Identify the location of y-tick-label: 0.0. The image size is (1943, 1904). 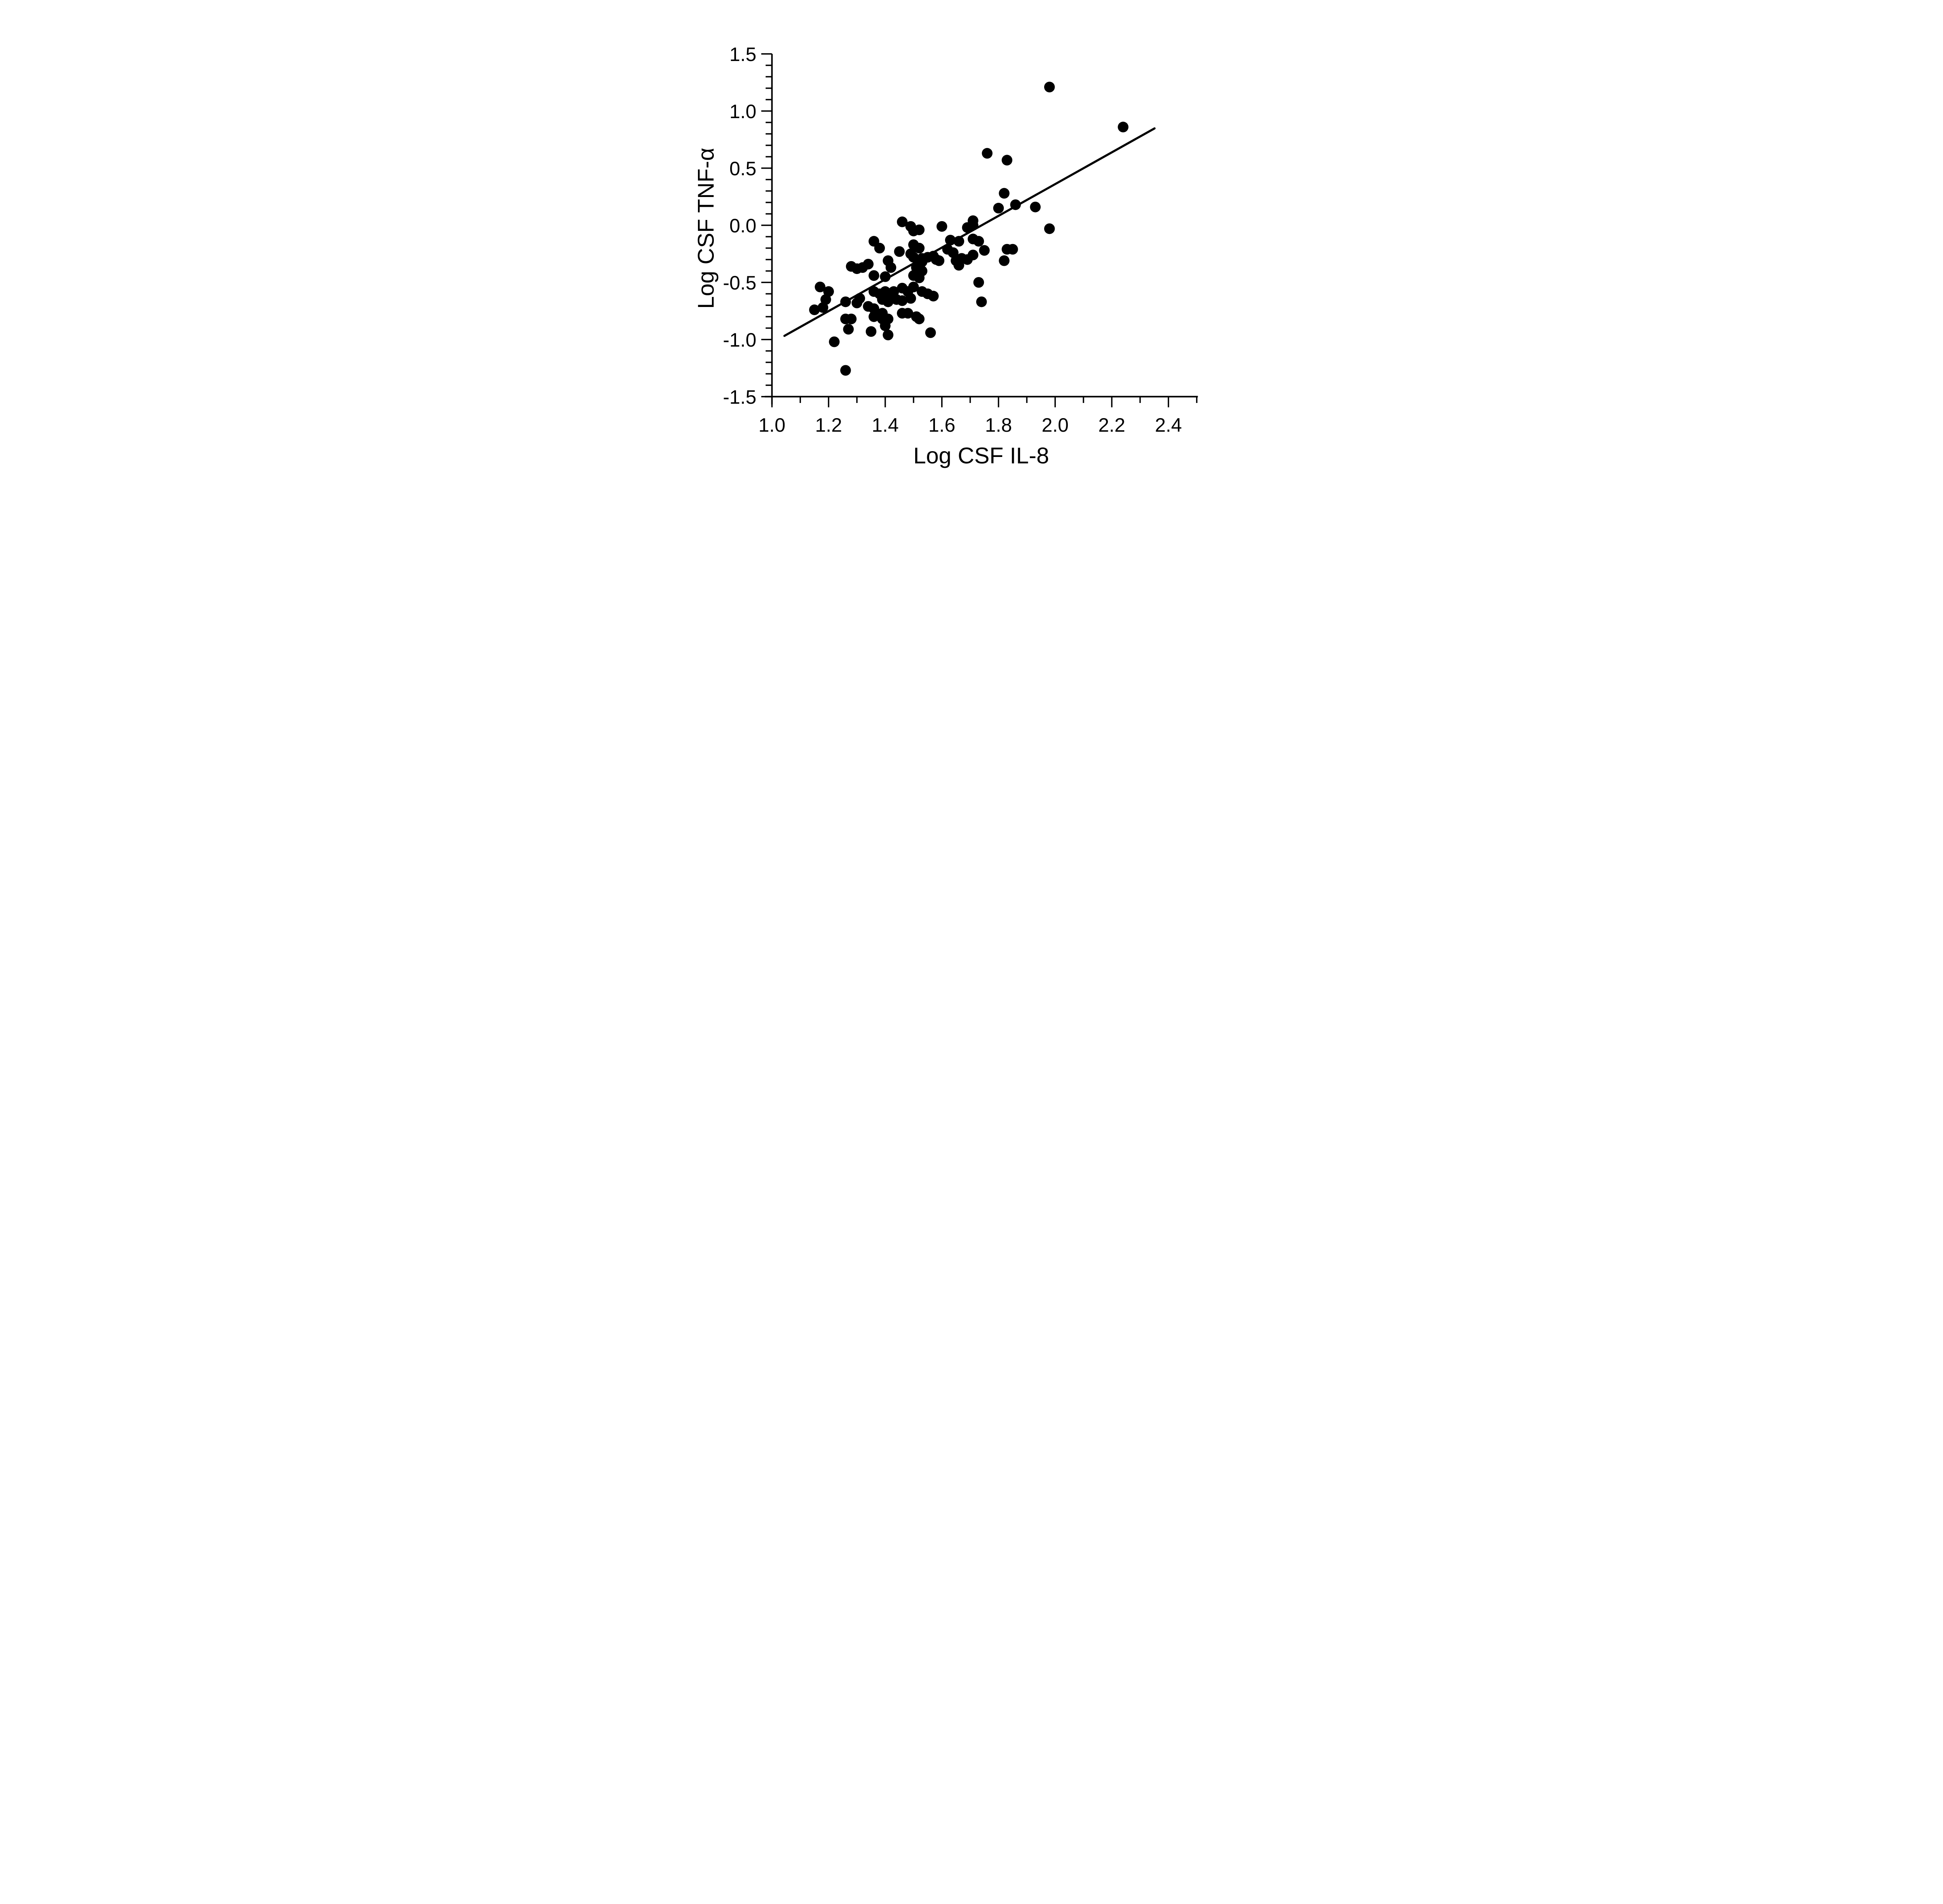
(743, 226).